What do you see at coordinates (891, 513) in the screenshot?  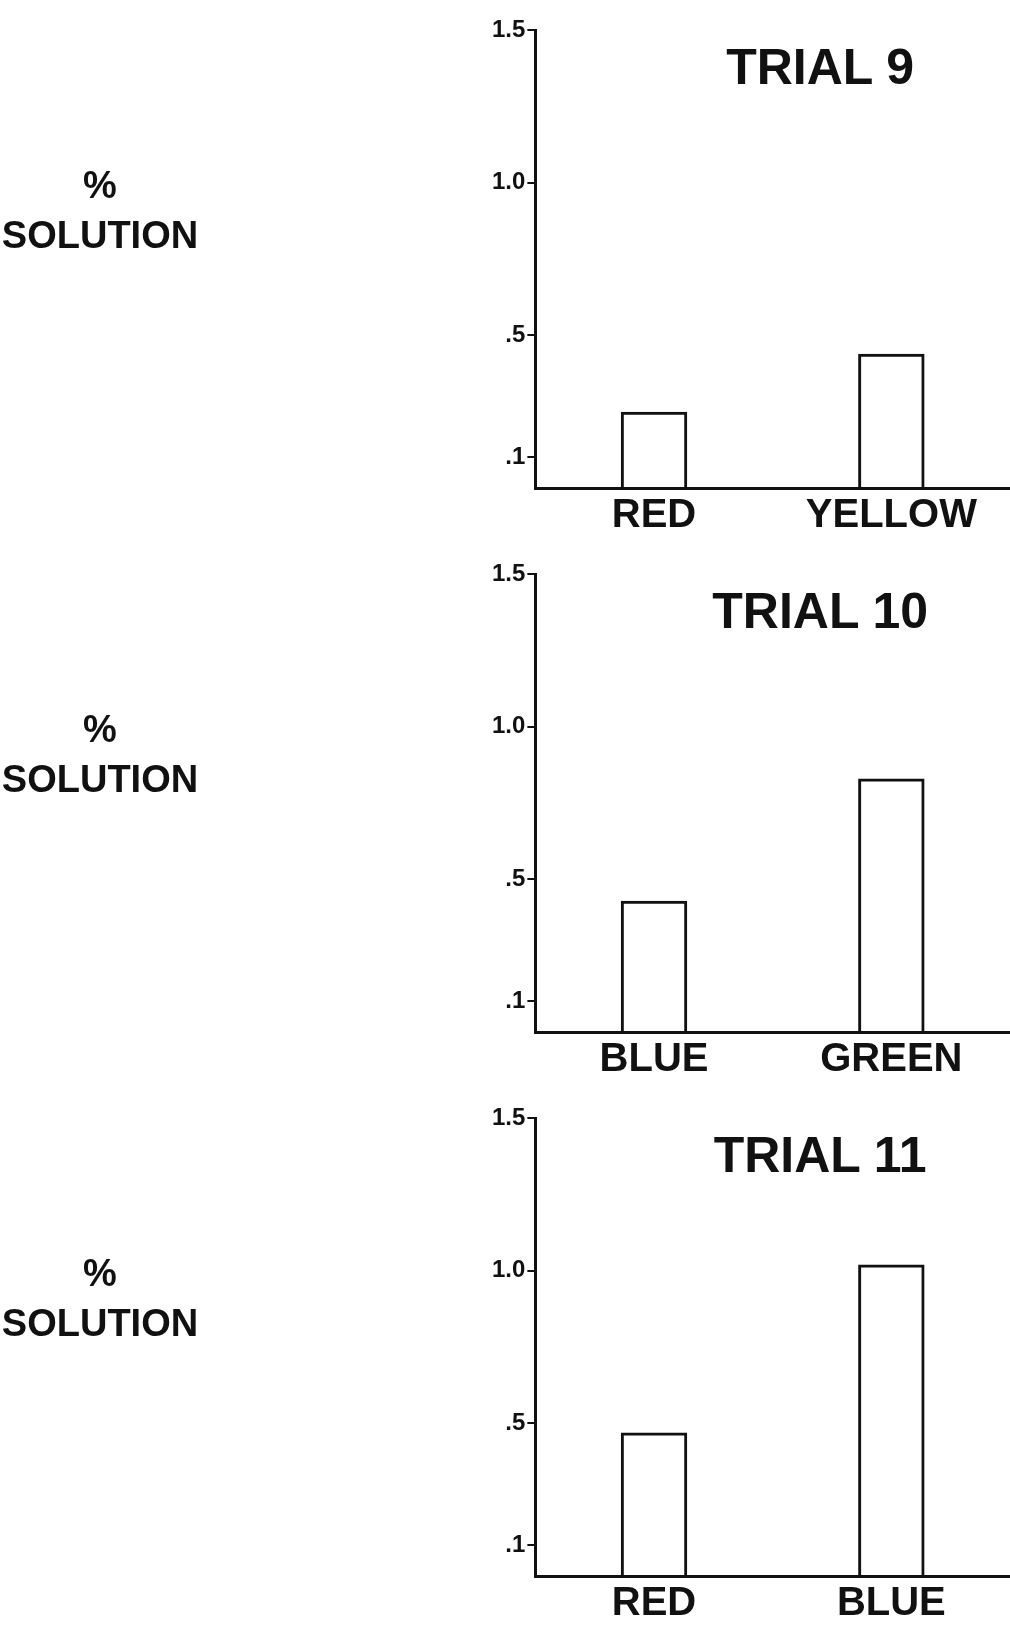 I see `x-tick-label: YELLOW` at bounding box center [891, 513].